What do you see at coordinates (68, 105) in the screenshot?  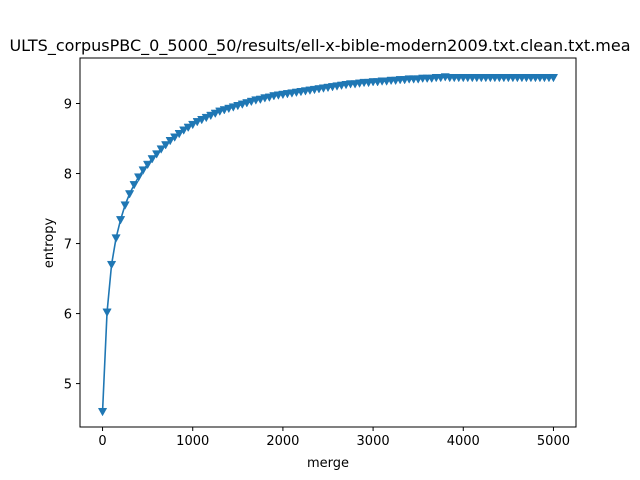 I see `y-tick-label: 9` at bounding box center [68, 105].